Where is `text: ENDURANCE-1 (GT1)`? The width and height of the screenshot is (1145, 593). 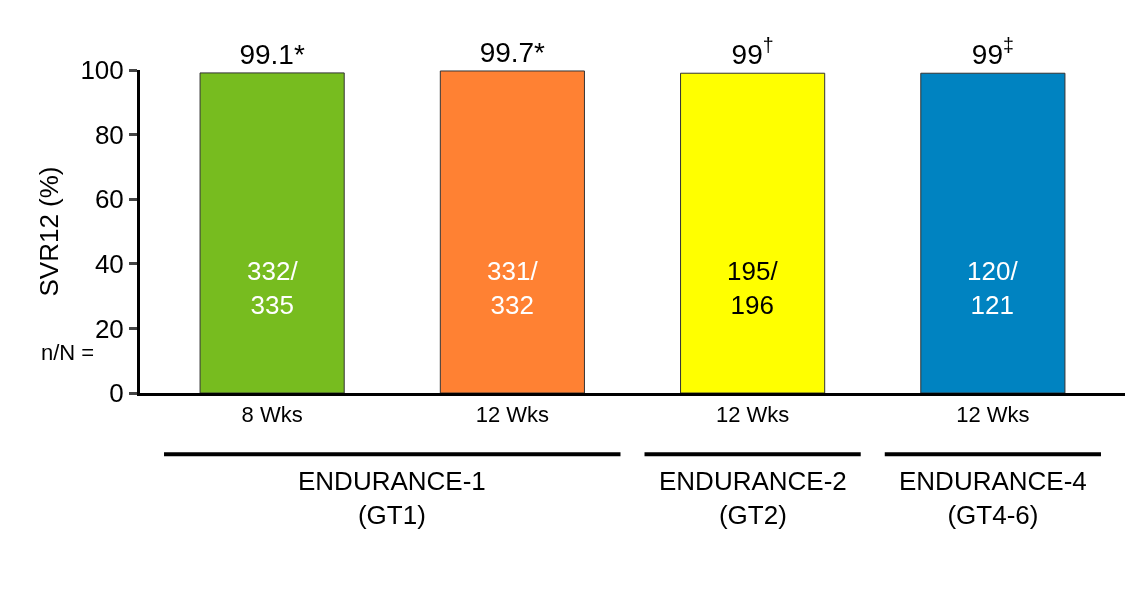 text: ENDURANCE-1 (GT1) is located at coordinates (392, 498).